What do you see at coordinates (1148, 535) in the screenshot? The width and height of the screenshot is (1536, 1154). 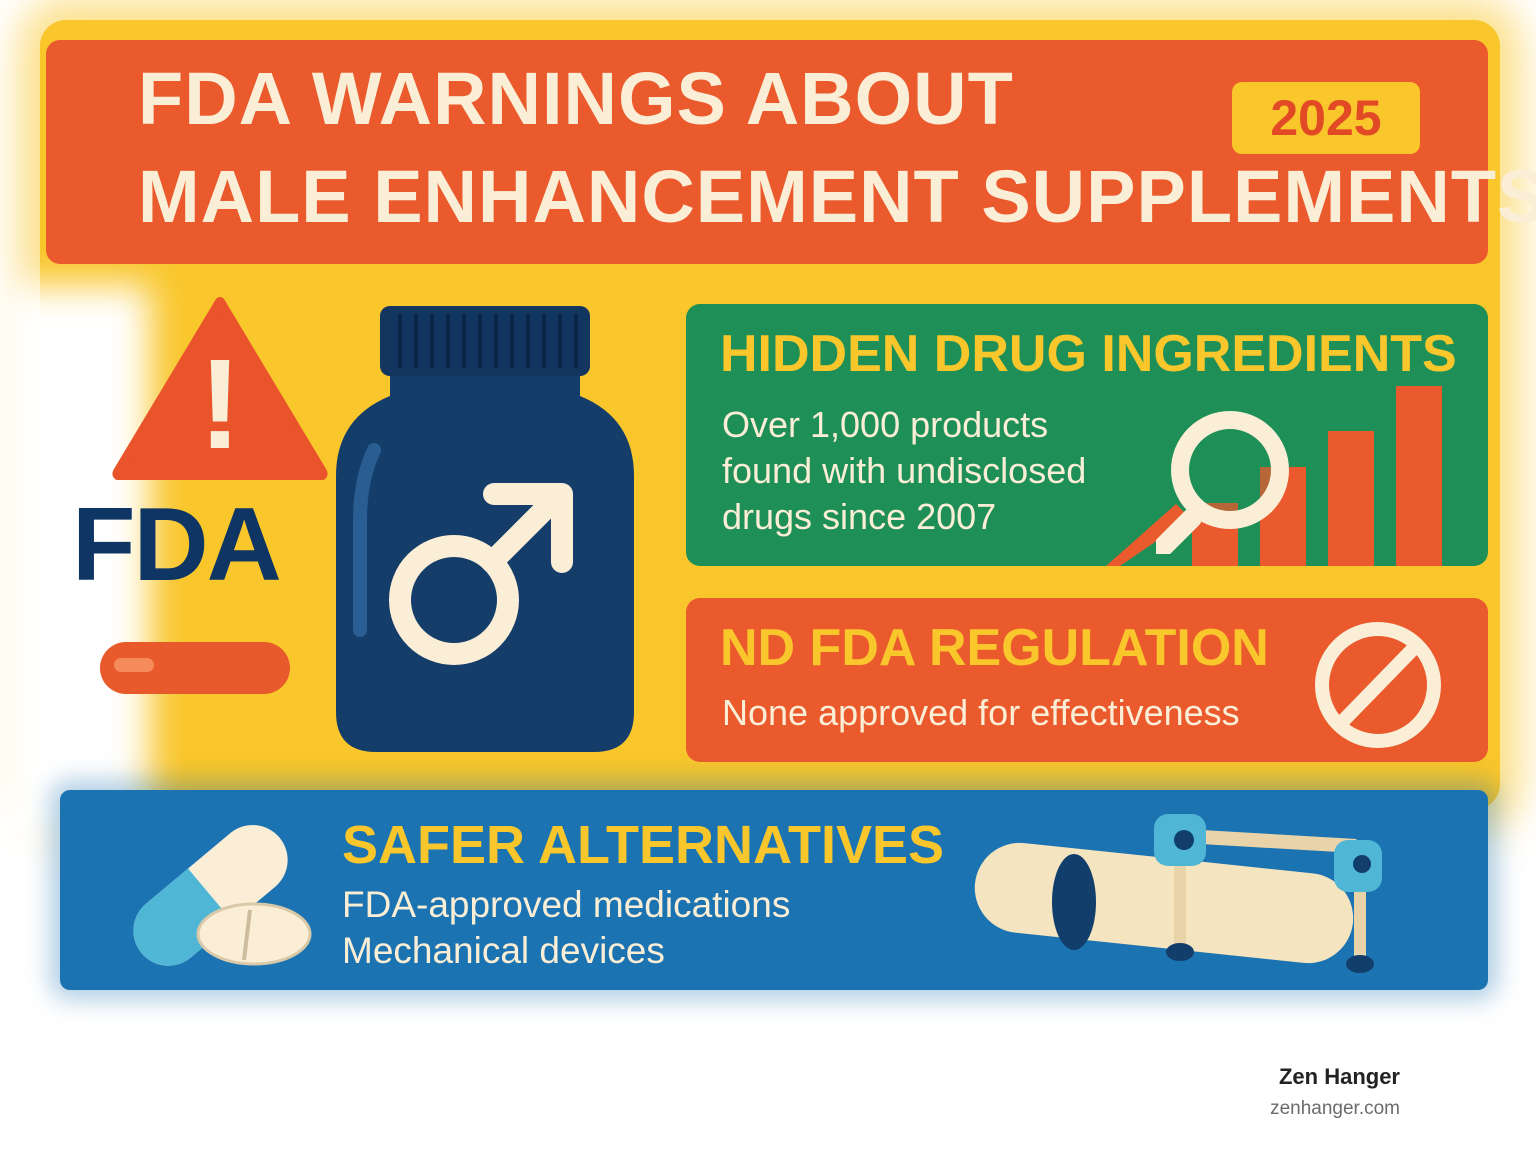 I see `trend-arrow` at bounding box center [1148, 535].